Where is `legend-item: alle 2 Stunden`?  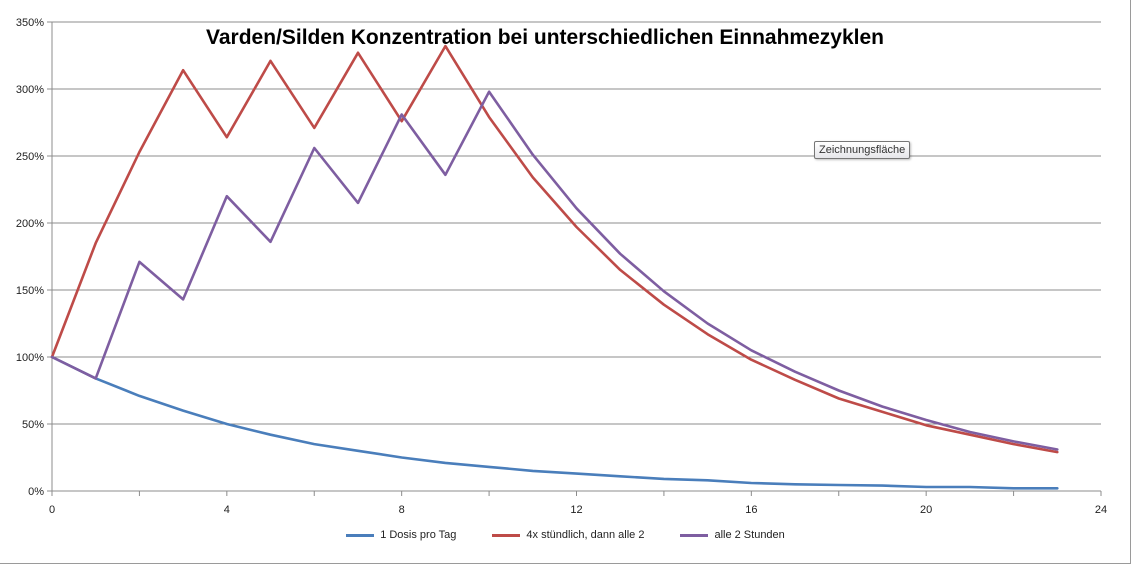 legend-item: alle 2 Stunden is located at coordinates (732, 535).